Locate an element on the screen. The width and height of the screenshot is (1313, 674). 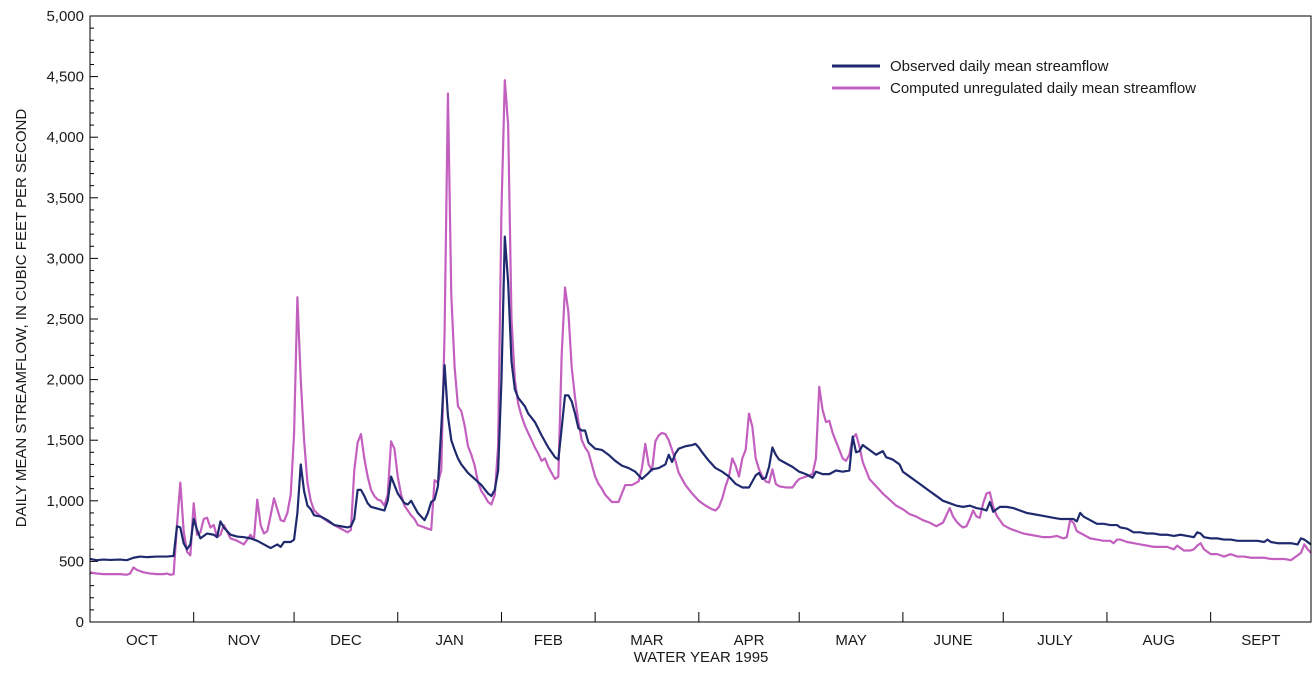
x-tick-label: DEC is located at coordinates (346, 640).